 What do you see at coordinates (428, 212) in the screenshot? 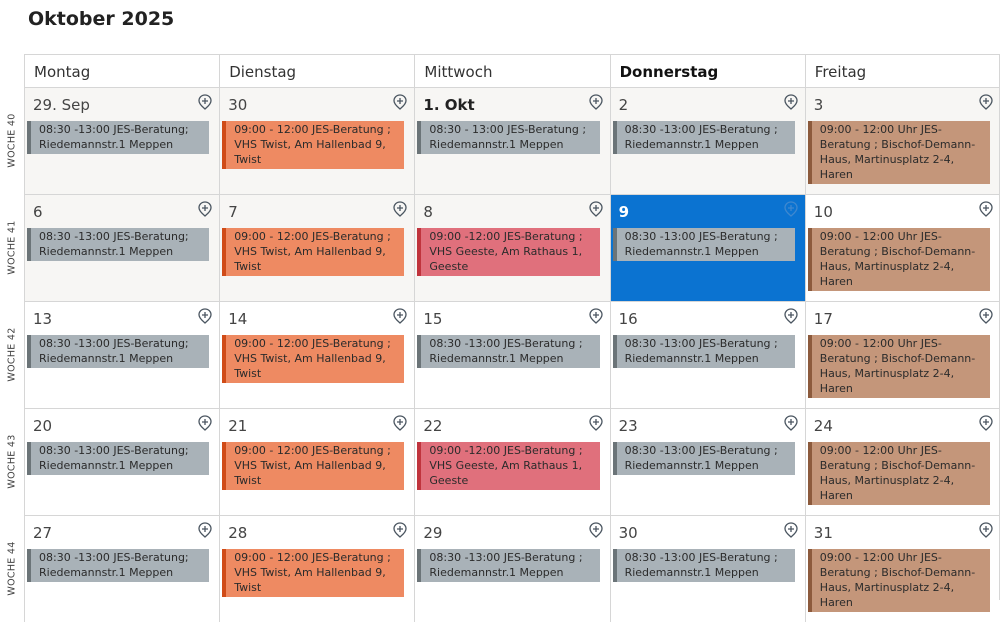
I see `day-number: 8` at bounding box center [428, 212].